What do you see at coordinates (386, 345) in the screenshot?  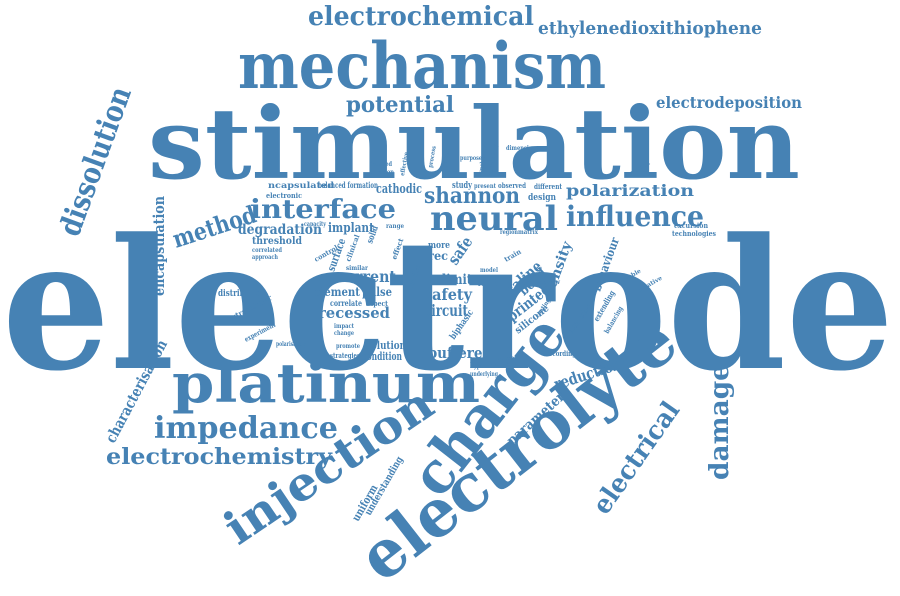 I see `word-solution: solution` at bounding box center [386, 345].